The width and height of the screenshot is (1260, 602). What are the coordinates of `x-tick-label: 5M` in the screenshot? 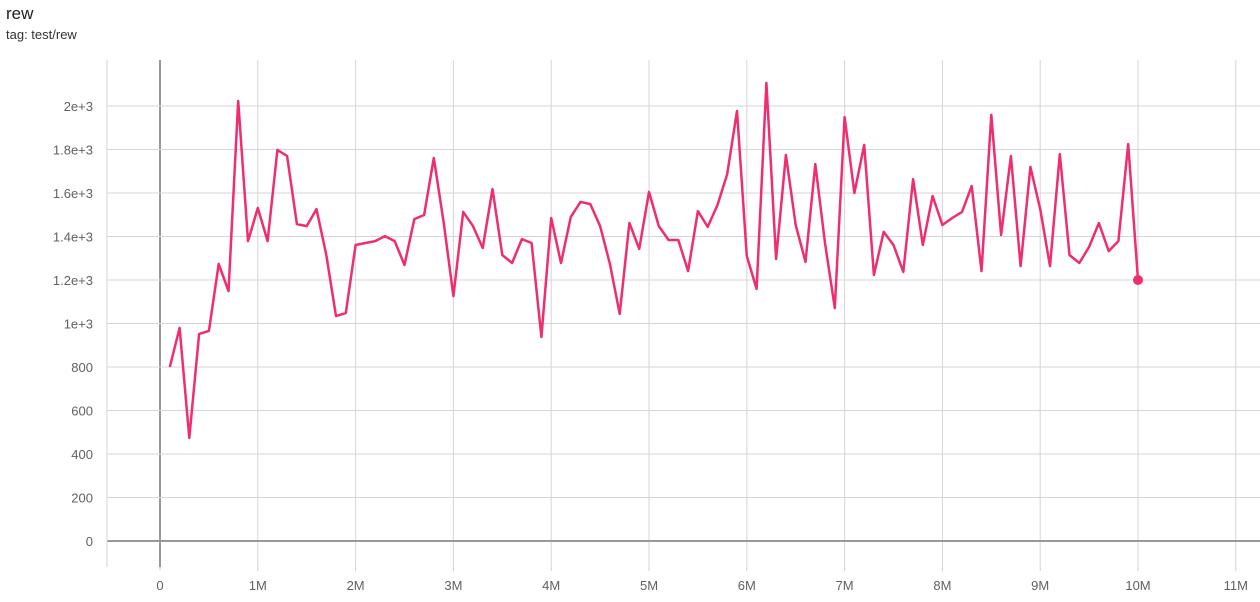 It's located at (649, 585).